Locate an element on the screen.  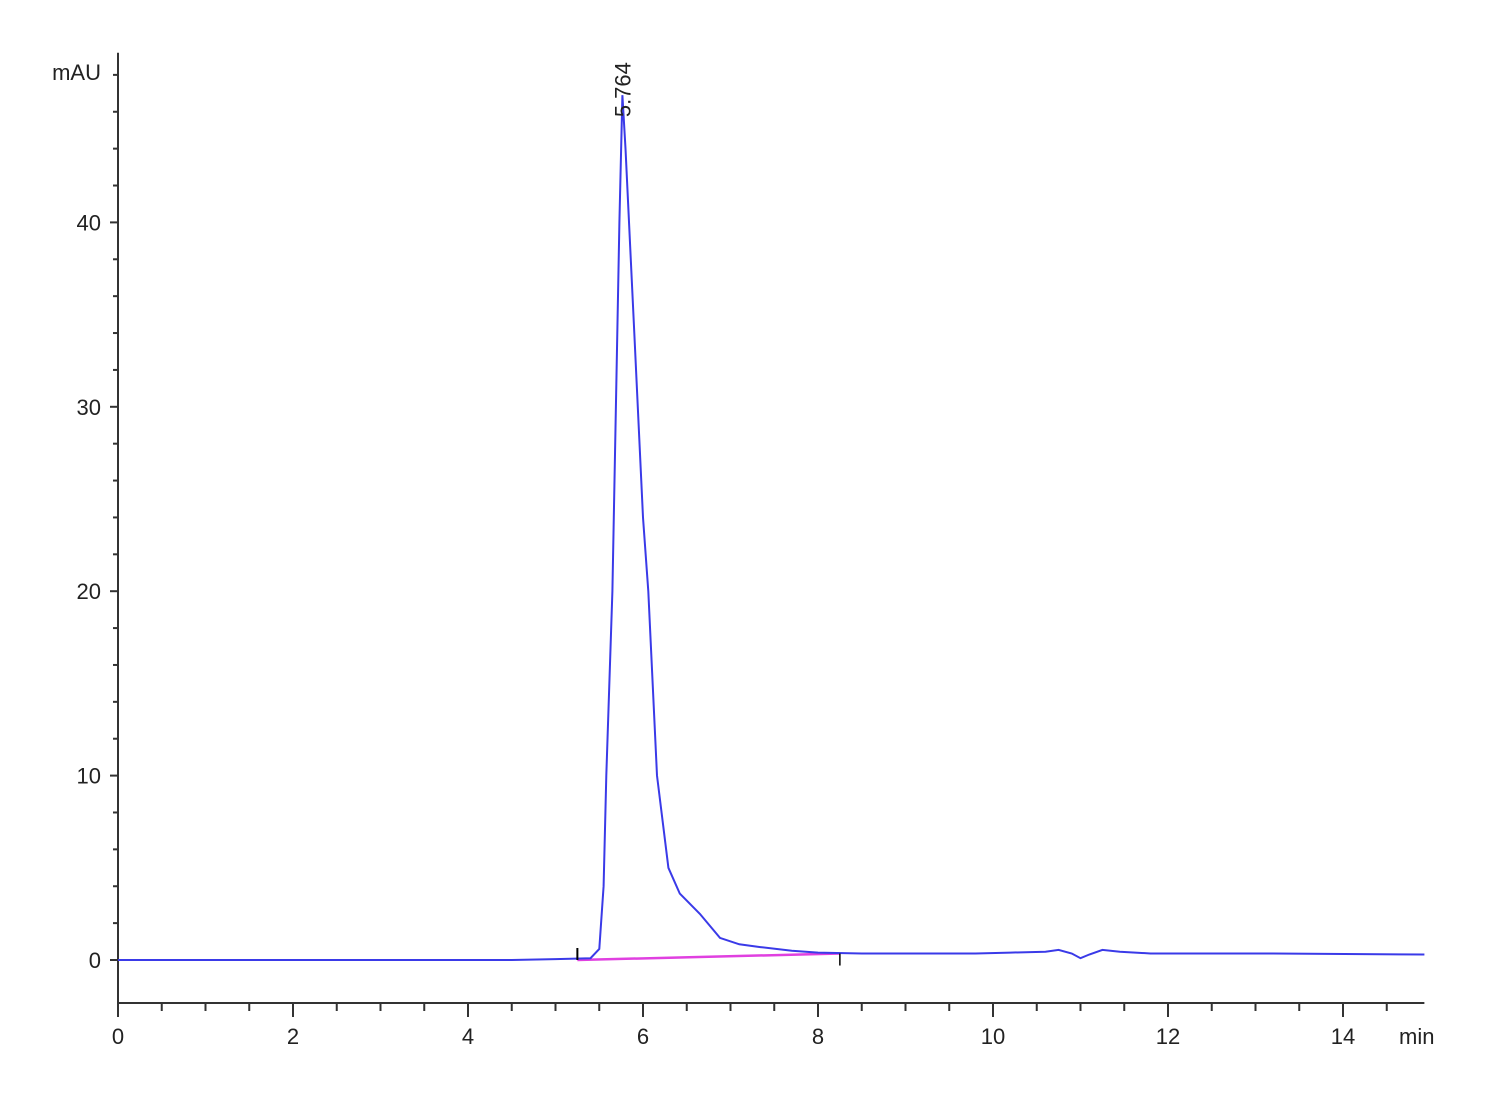
y-tick-label: 0 is located at coordinates (95, 960).